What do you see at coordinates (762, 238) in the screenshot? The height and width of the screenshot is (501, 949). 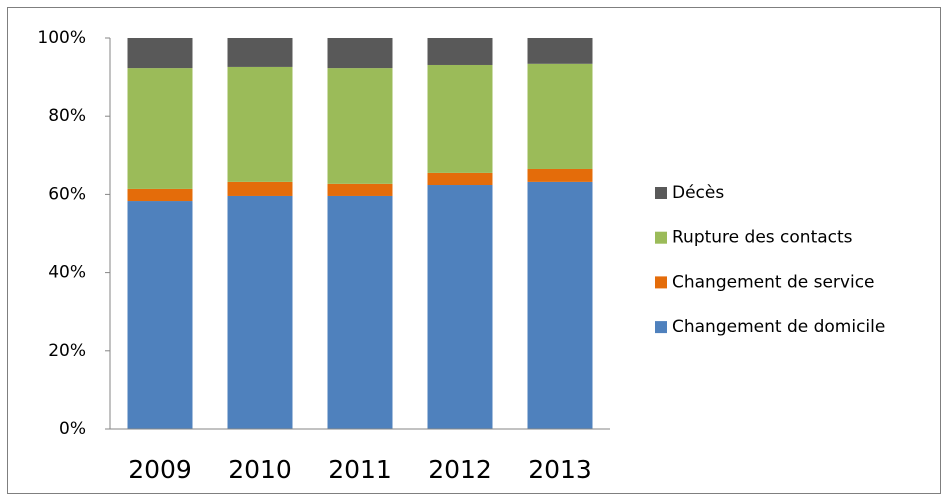 I see `legend-label: Rupture des contacts` at bounding box center [762, 238].